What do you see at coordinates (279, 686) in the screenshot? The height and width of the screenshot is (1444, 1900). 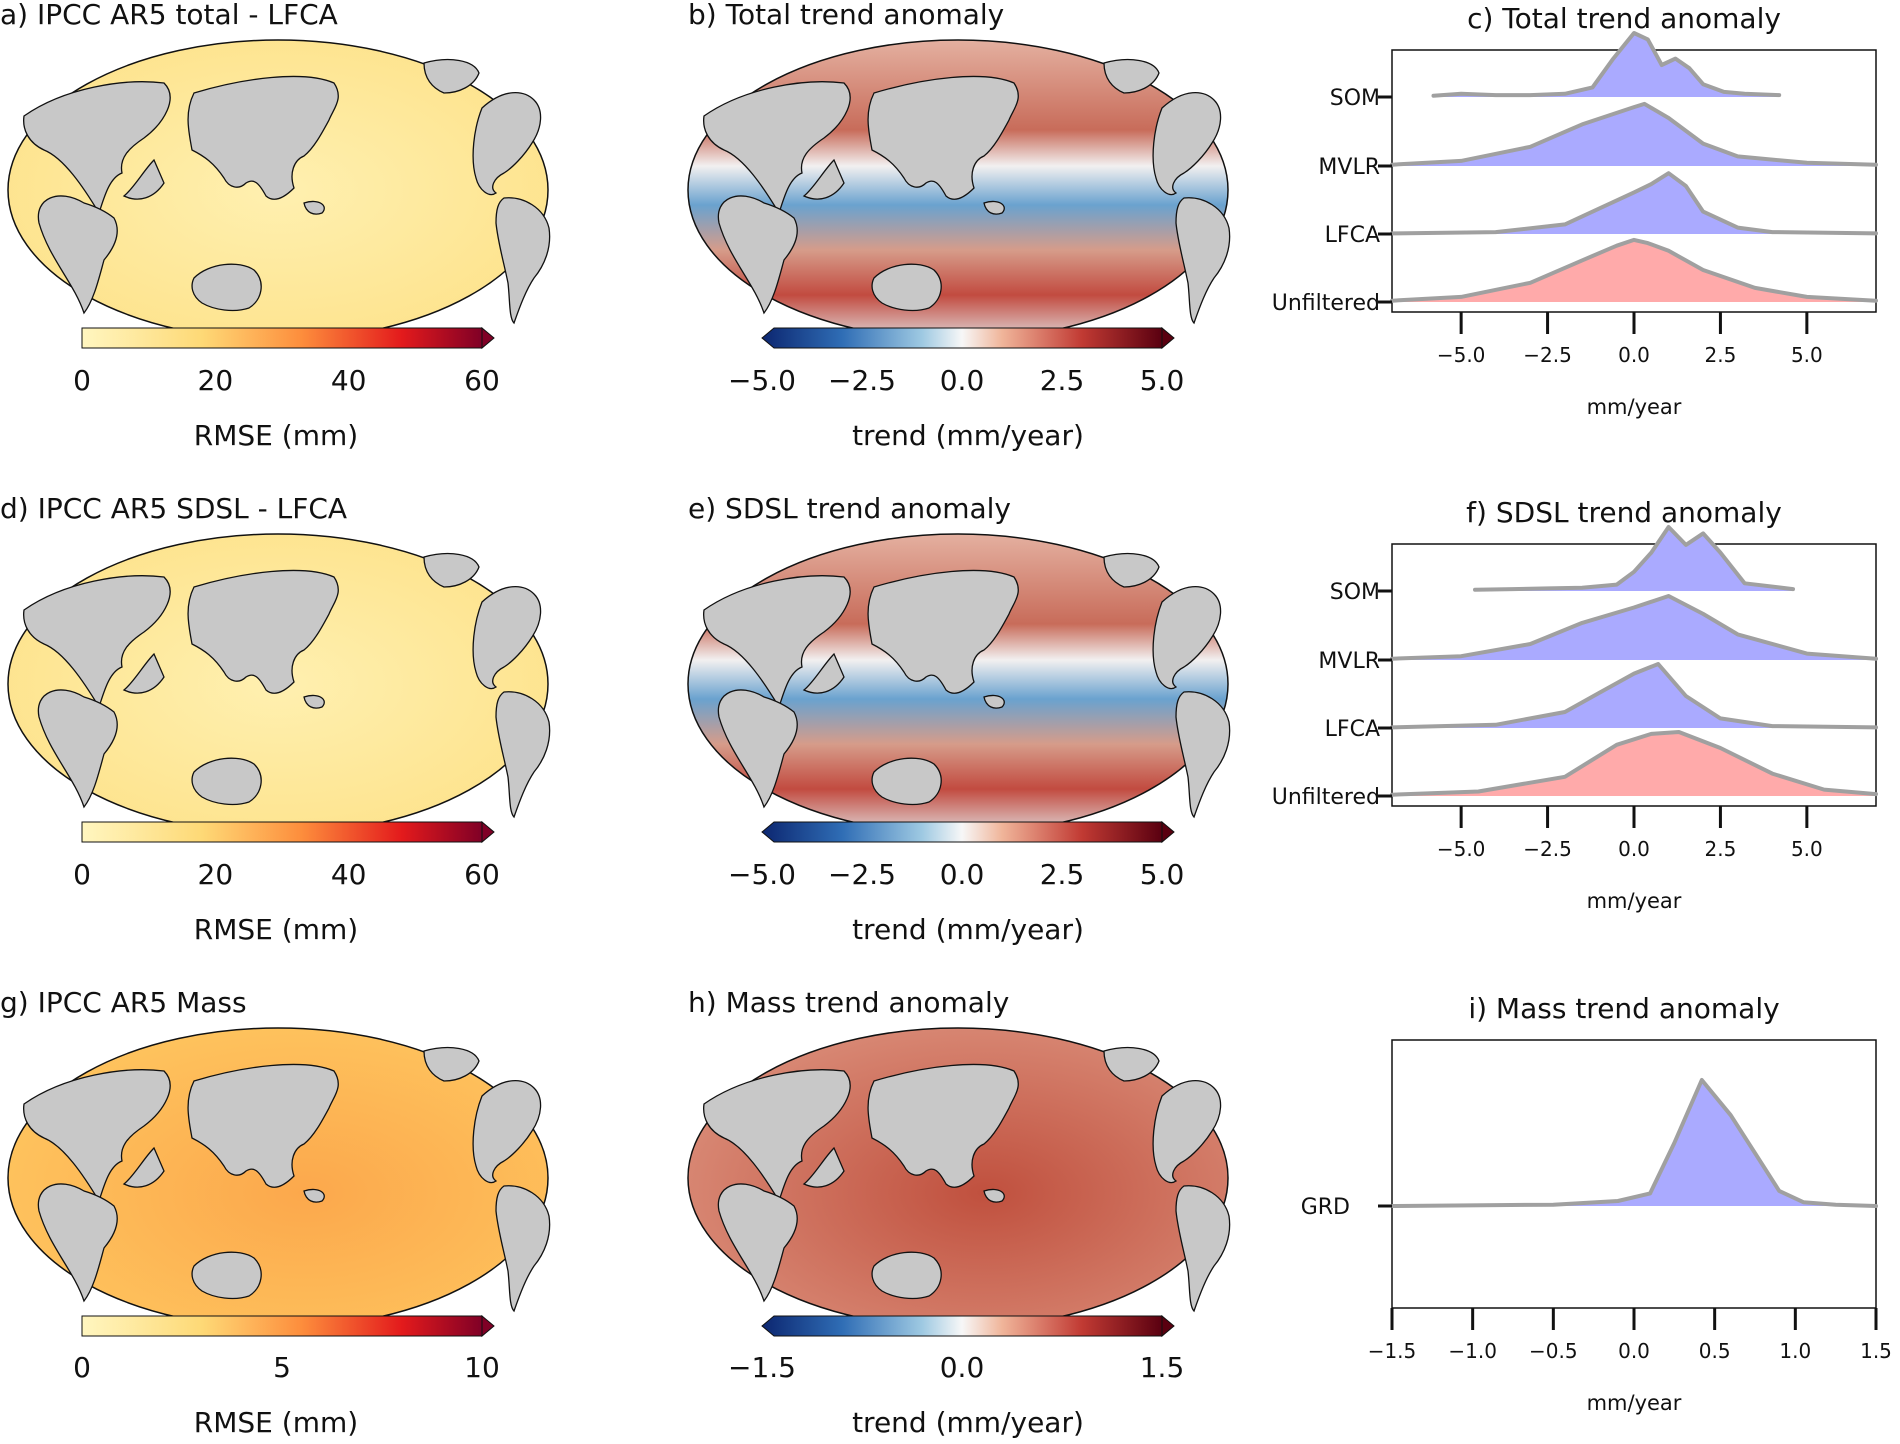 I see `panel-d-map` at bounding box center [279, 686].